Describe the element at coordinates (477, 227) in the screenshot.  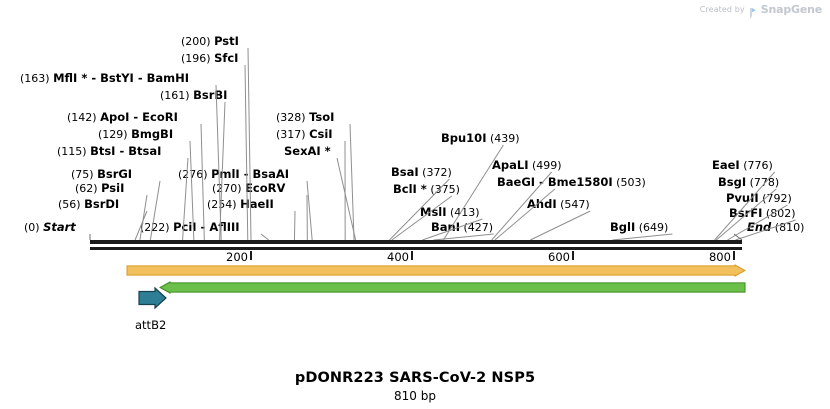
I see `enzyme-position: (427)` at that location.